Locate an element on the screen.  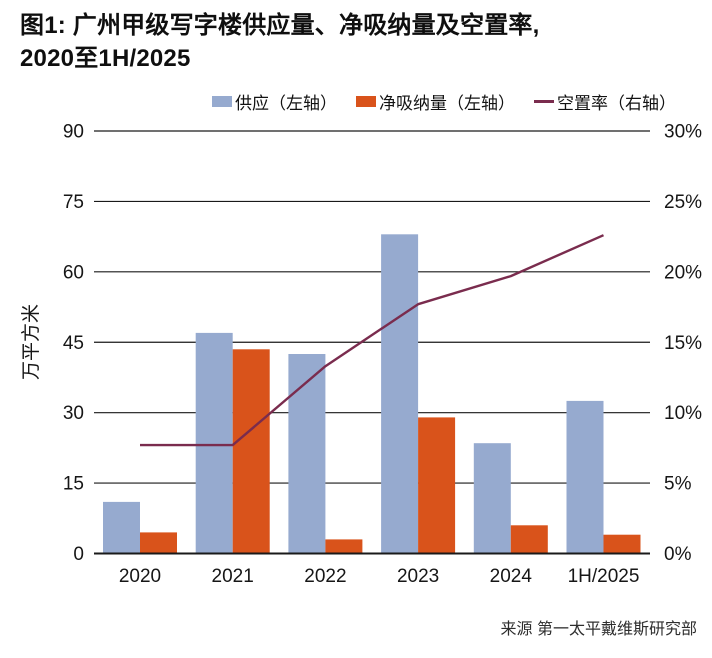
bar-absorption-2024 is located at coordinates (529, 539).